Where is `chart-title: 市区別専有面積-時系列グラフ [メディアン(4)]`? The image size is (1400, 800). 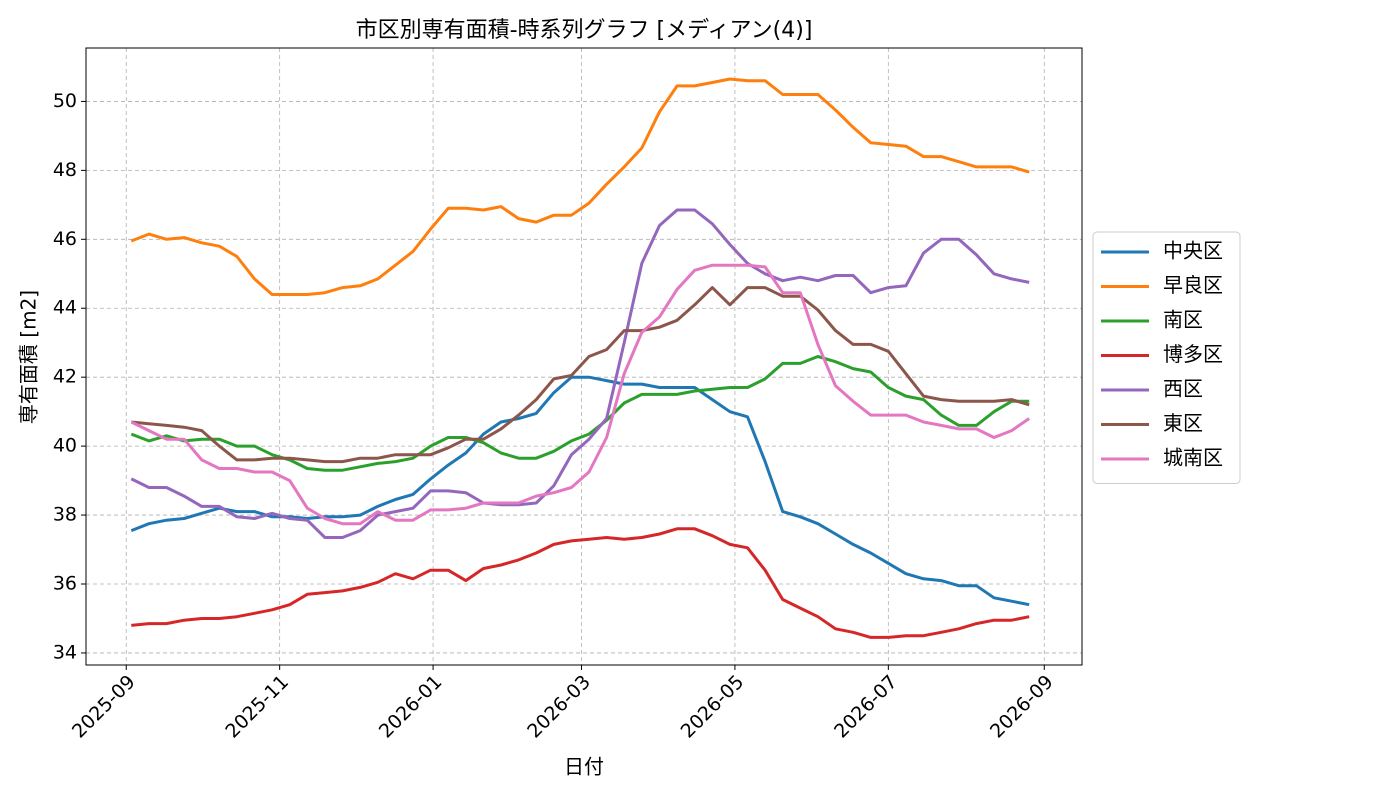 chart-title: 市区別専有面積-時系列グラフ [メディアン(4)] is located at coordinates (584, 30).